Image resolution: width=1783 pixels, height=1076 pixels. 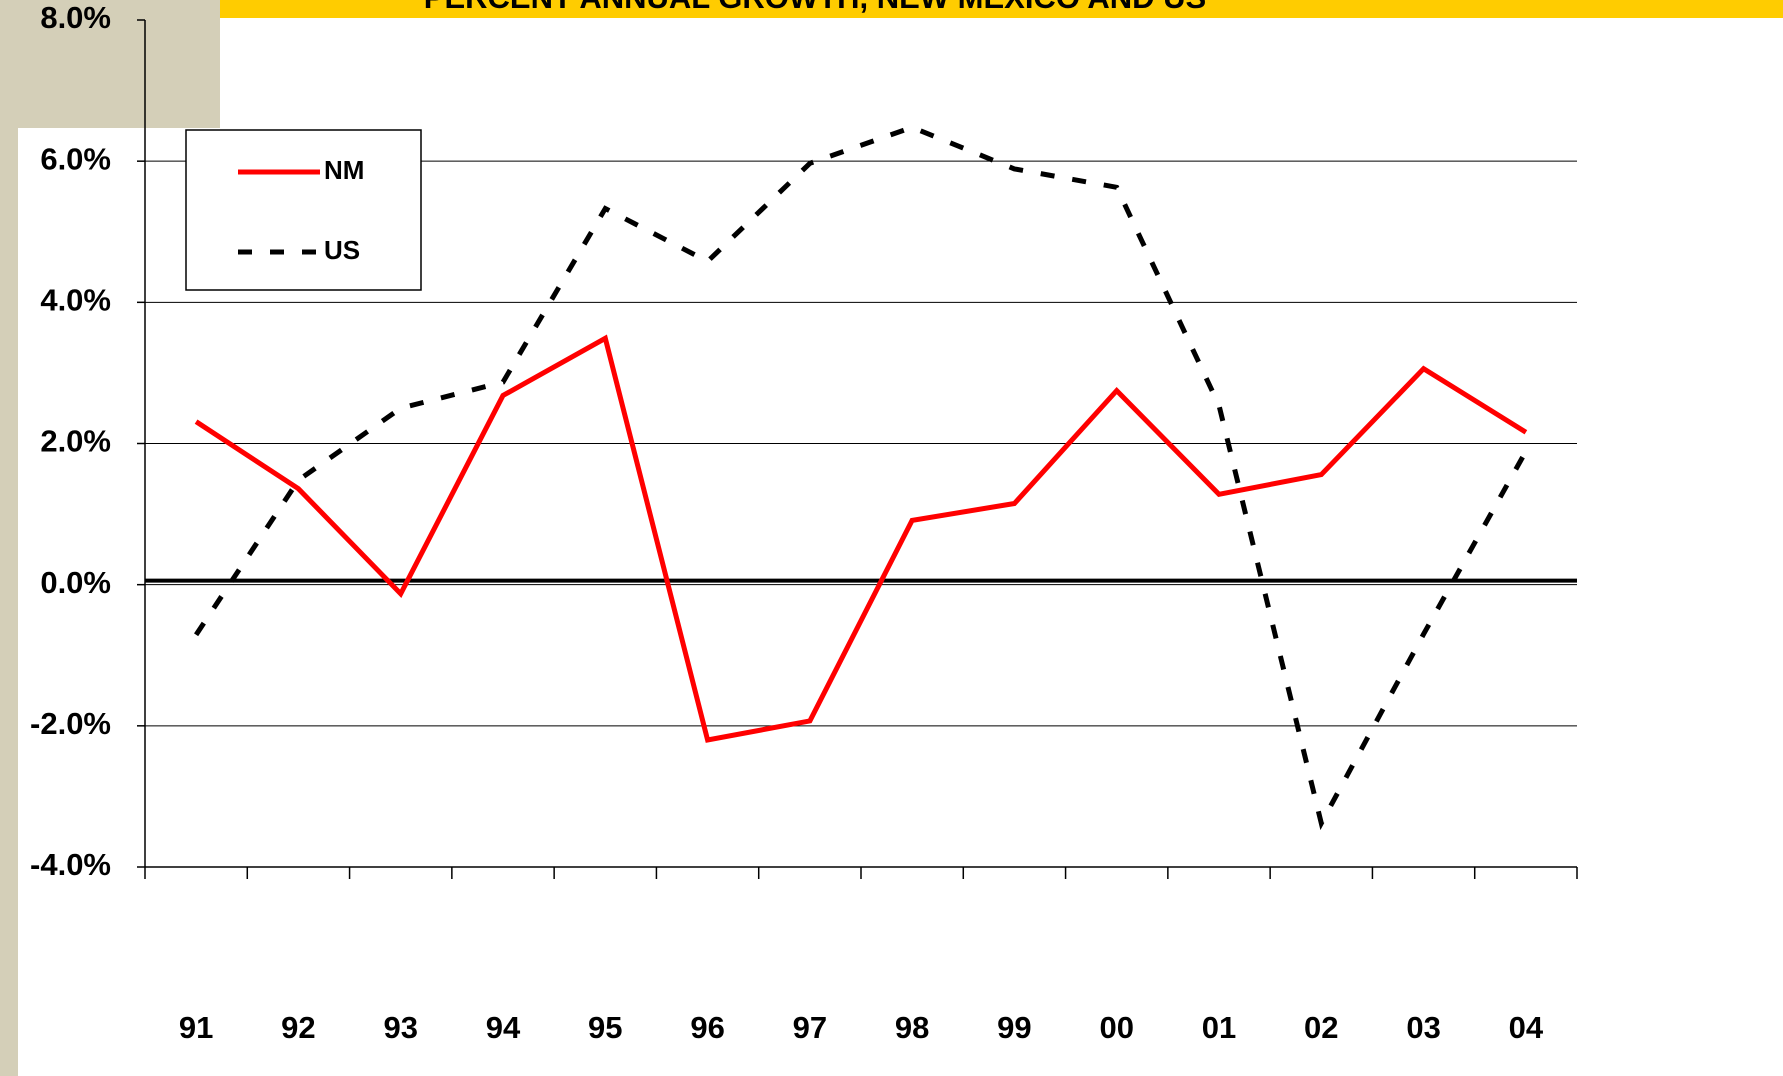 I want to click on x-tick-label: 01, so click(x=1219, y=1027).